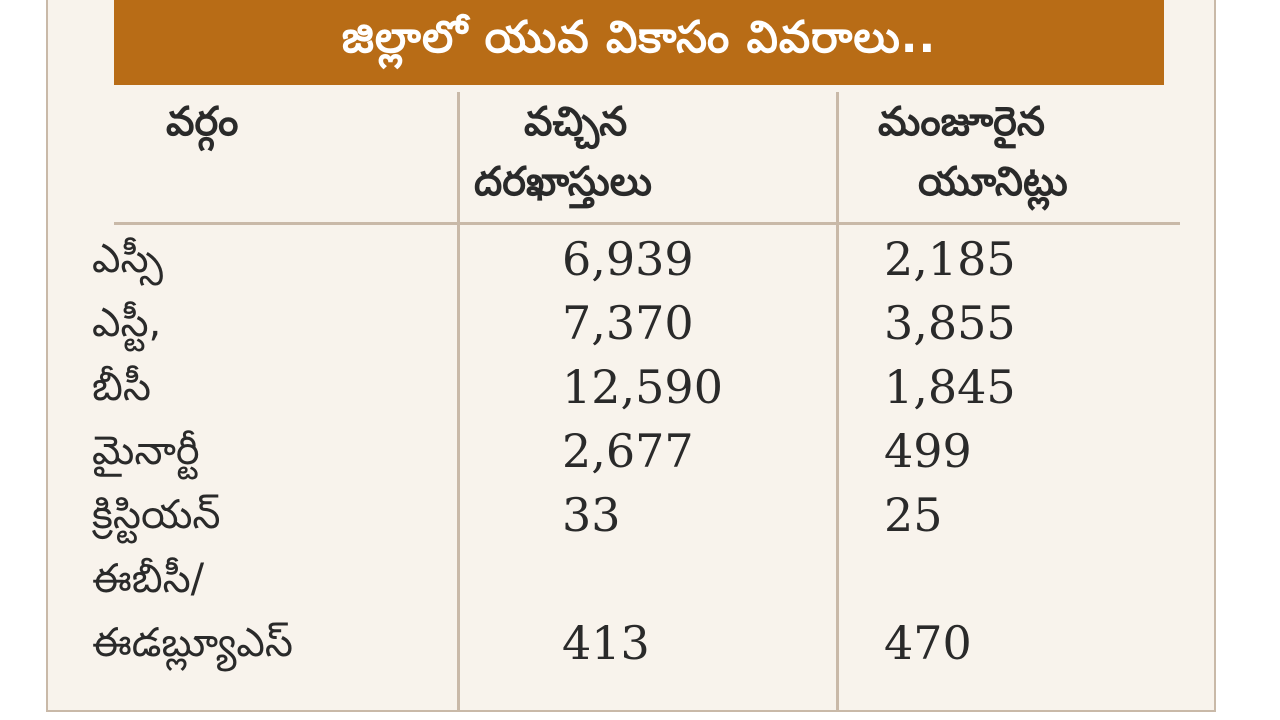  What do you see at coordinates (950, 323) in the screenshot?
I see `row-sanctioned: 3,855` at bounding box center [950, 323].